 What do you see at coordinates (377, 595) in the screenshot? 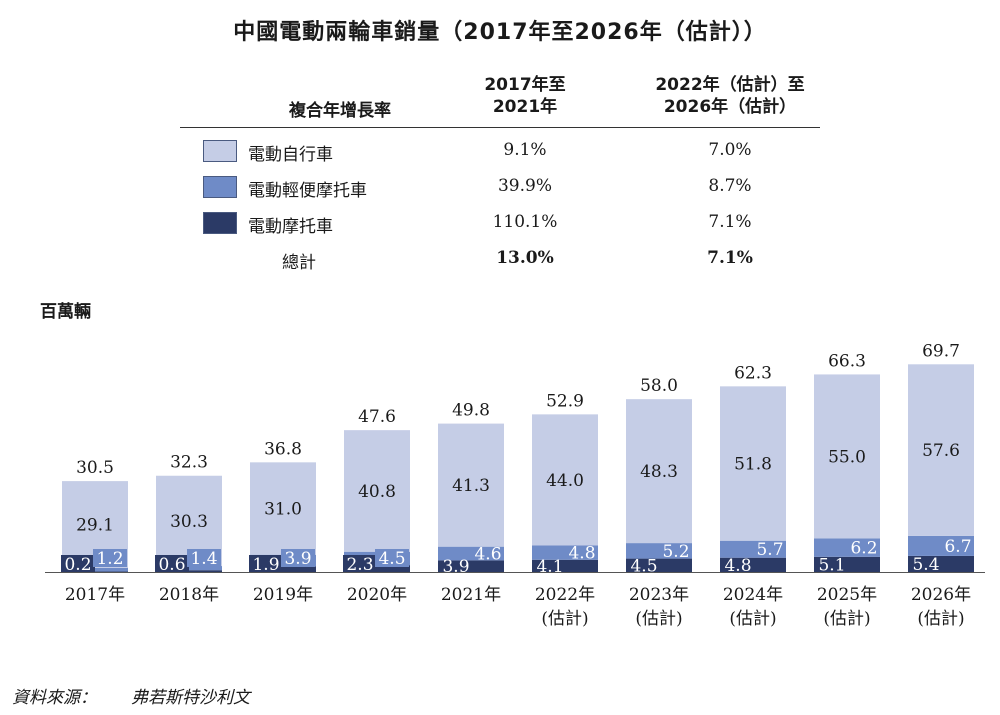
I see `x-tick-label: 2020年` at bounding box center [377, 595].